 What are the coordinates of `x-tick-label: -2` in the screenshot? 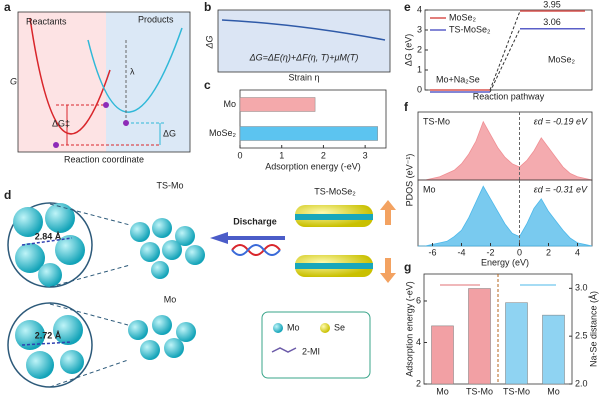 It's located at (490, 252).